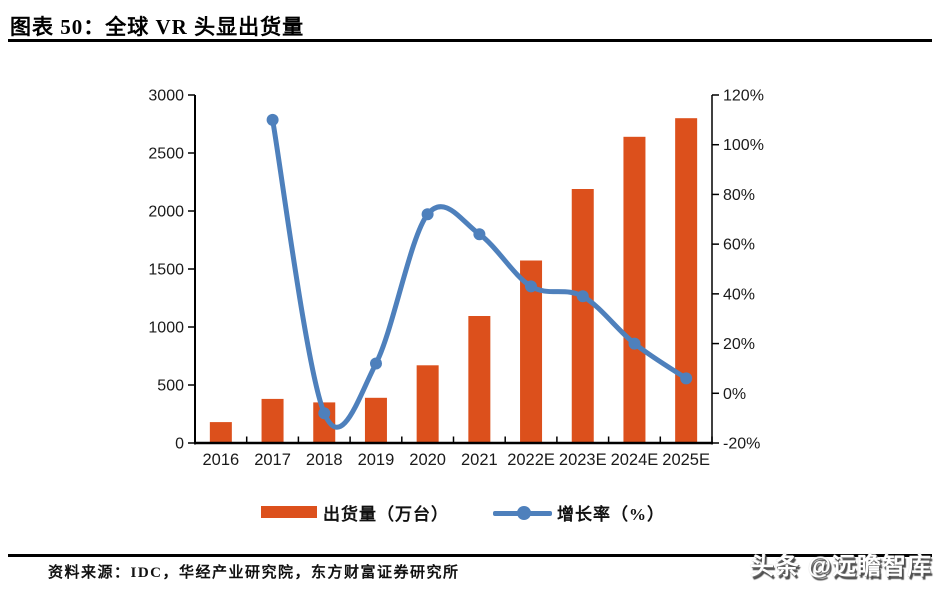 The width and height of the screenshot is (940, 596). What do you see at coordinates (634, 290) in the screenshot?
I see `bar-2024E` at bounding box center [634, 290].